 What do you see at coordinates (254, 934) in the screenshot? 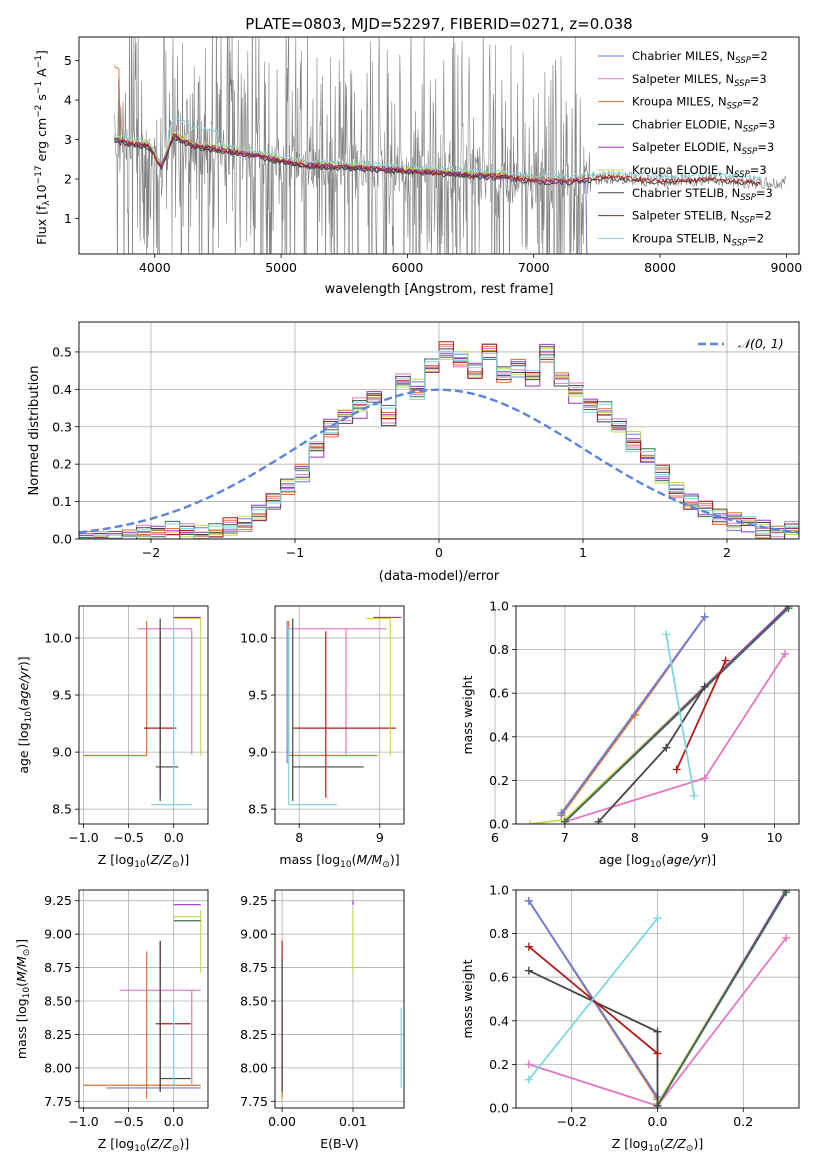
I see `y-tick-label: 9.00` at bounding box center [254, 934].